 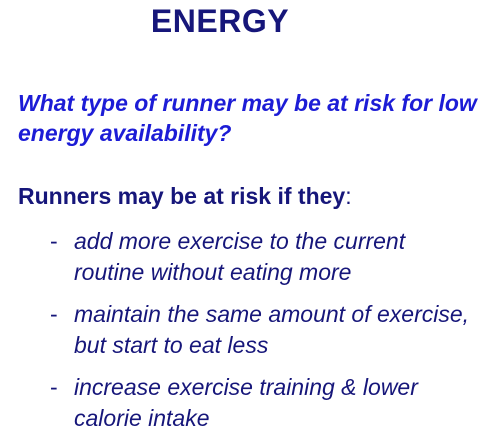 I want to click on page-title: ENERGY, so click(x=220, y=21).